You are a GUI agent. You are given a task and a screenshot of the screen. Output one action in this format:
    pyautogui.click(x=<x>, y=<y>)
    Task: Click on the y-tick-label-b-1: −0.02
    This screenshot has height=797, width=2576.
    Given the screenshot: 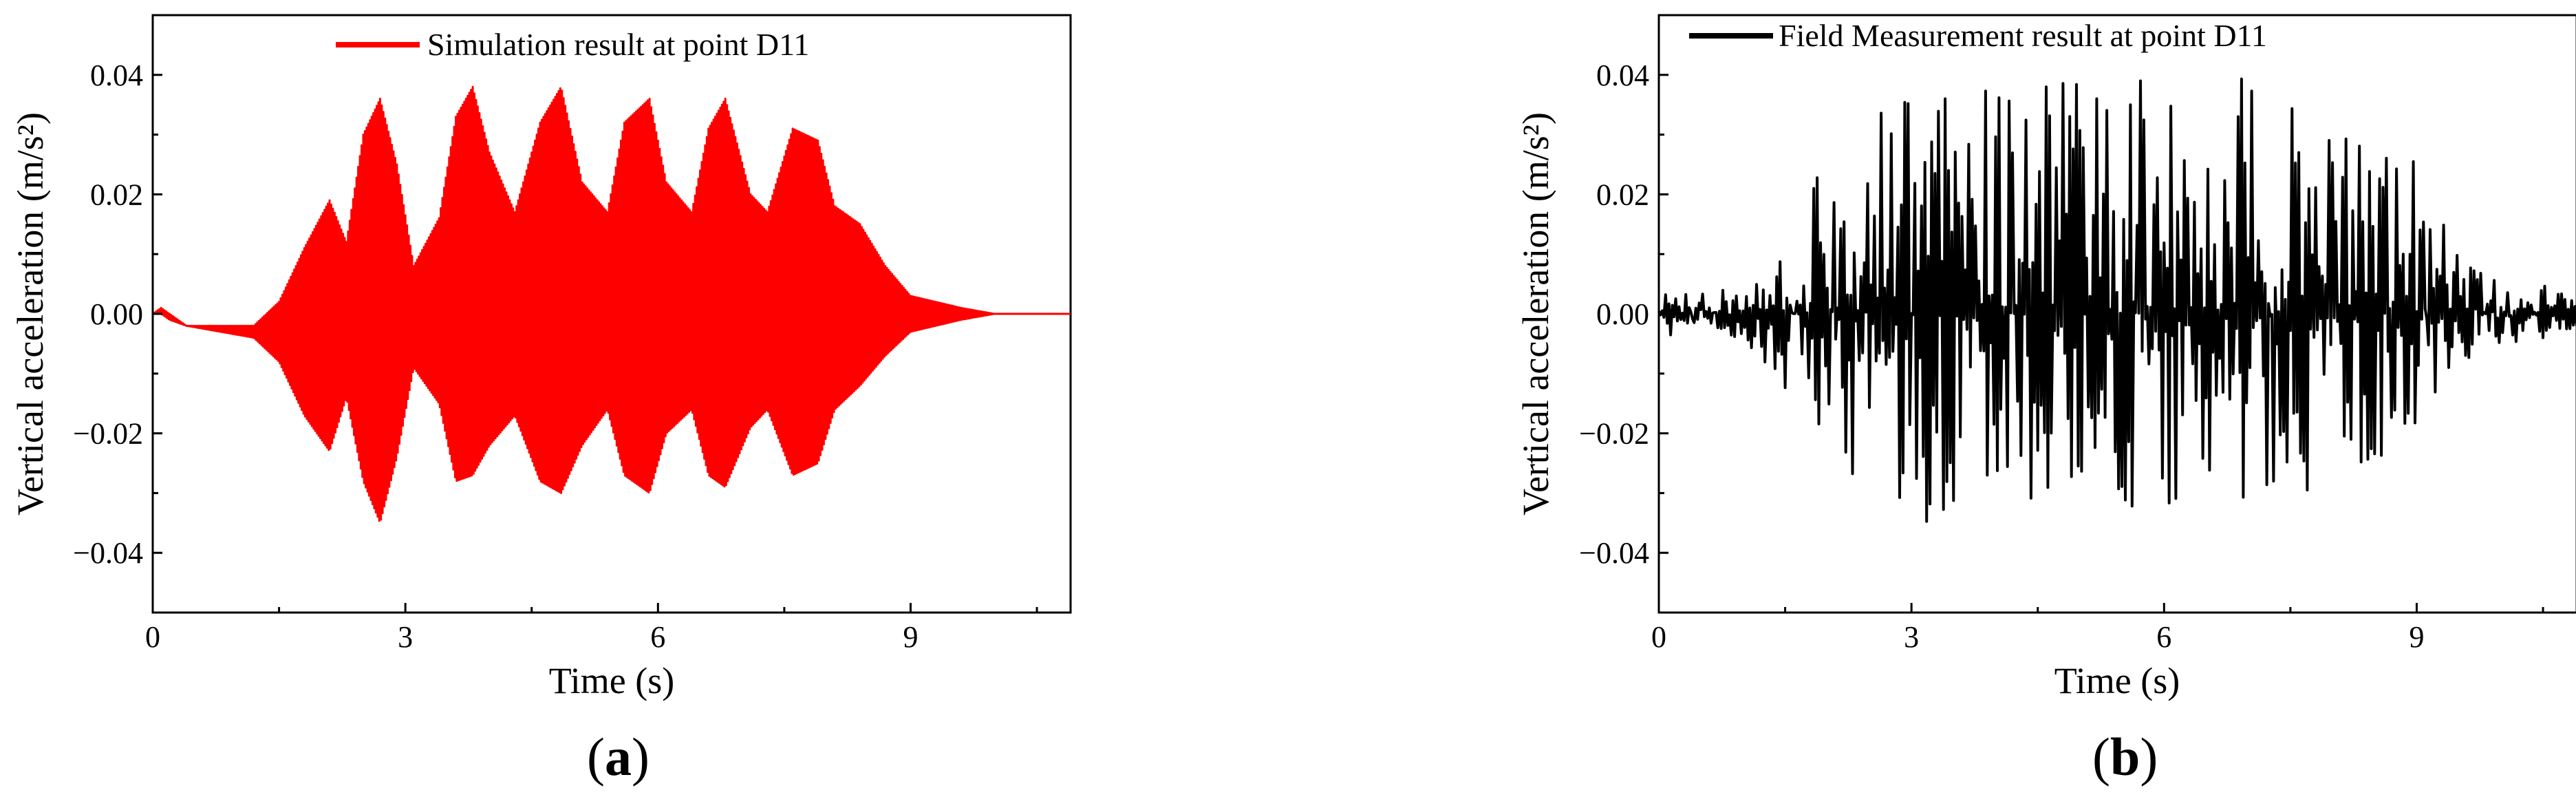 What is the action you would take?
    pyautogui.click(x=1614, y=434)
    